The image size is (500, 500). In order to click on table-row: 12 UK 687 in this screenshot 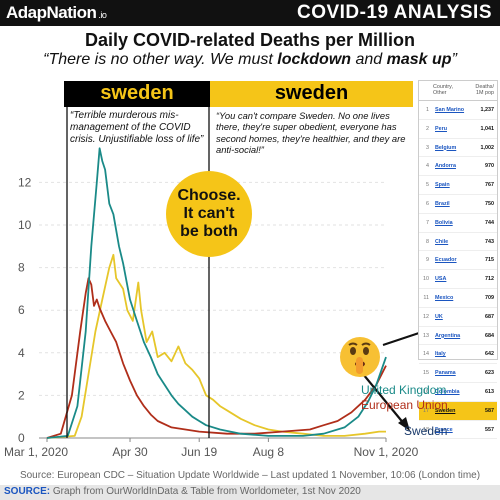, I will do `click(458, 317)`.